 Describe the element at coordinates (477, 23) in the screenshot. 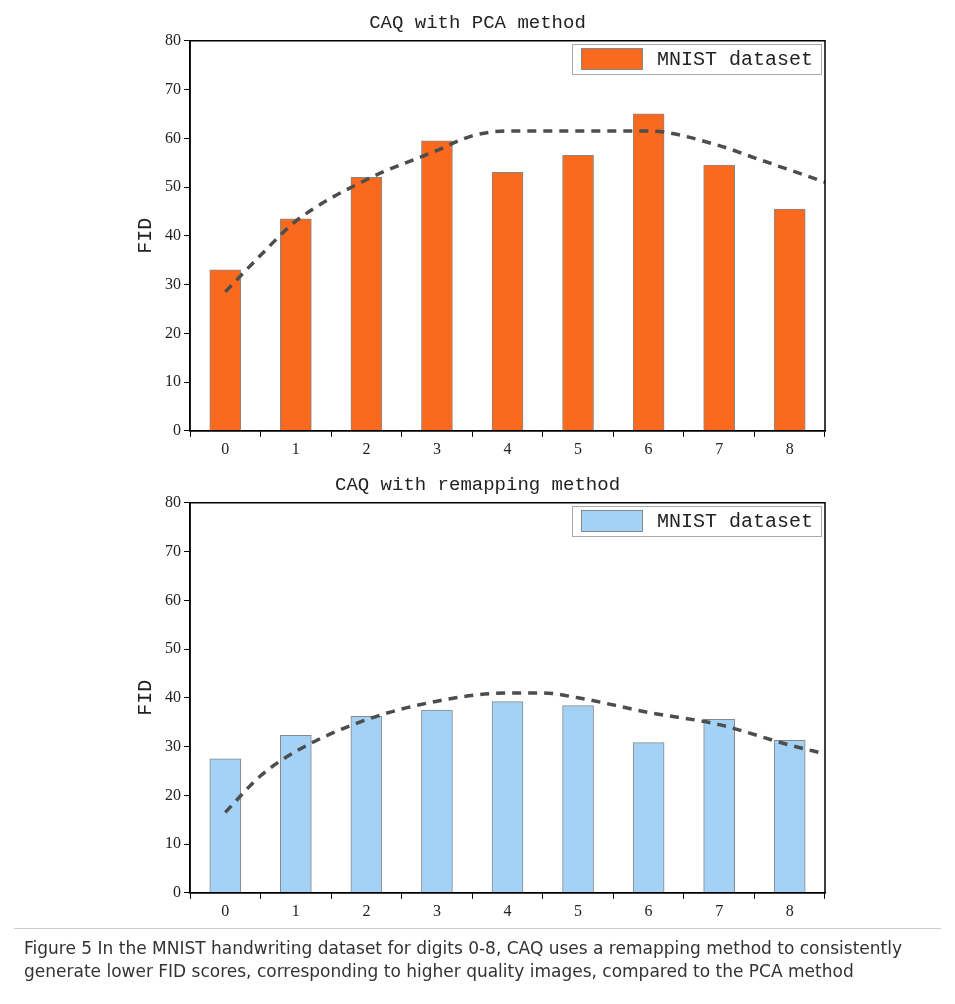

I see `chart-title: CAQ with PCA method` at that location.